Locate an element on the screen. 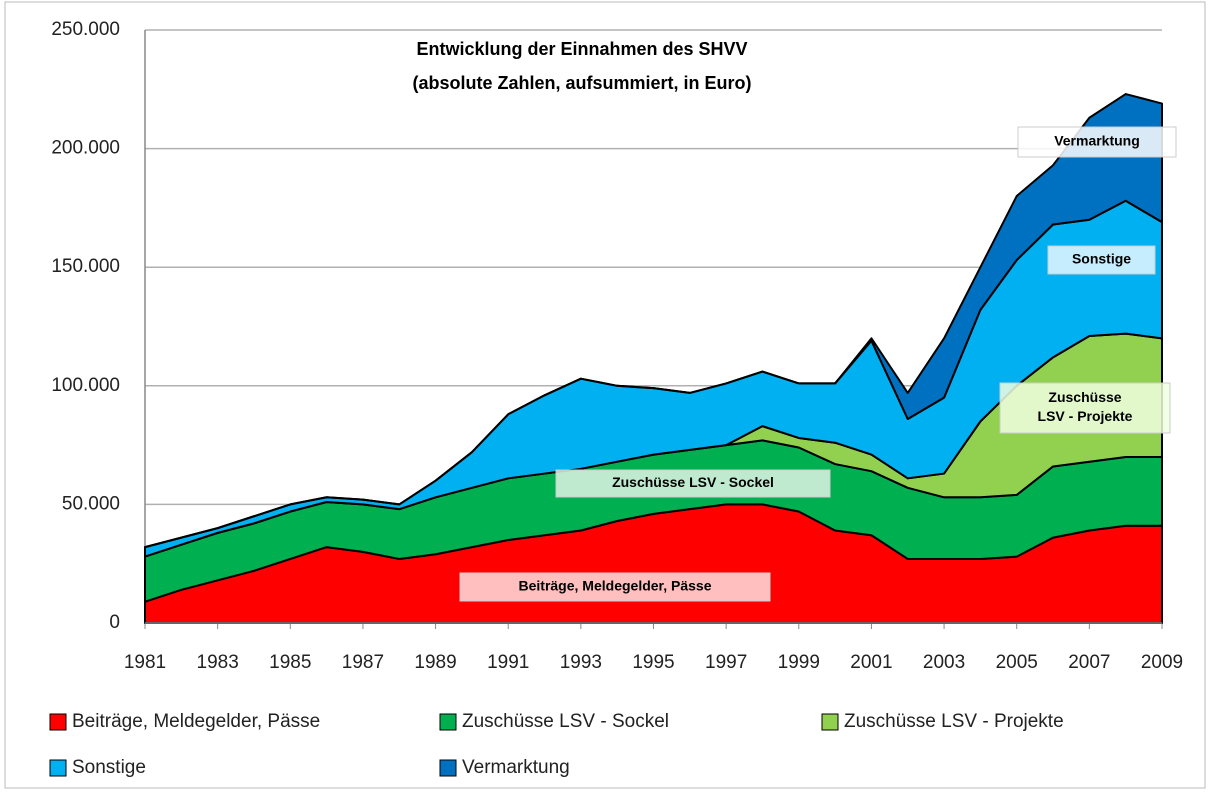  annotation: Zuschüsse is located at coordinates (1084, 397).